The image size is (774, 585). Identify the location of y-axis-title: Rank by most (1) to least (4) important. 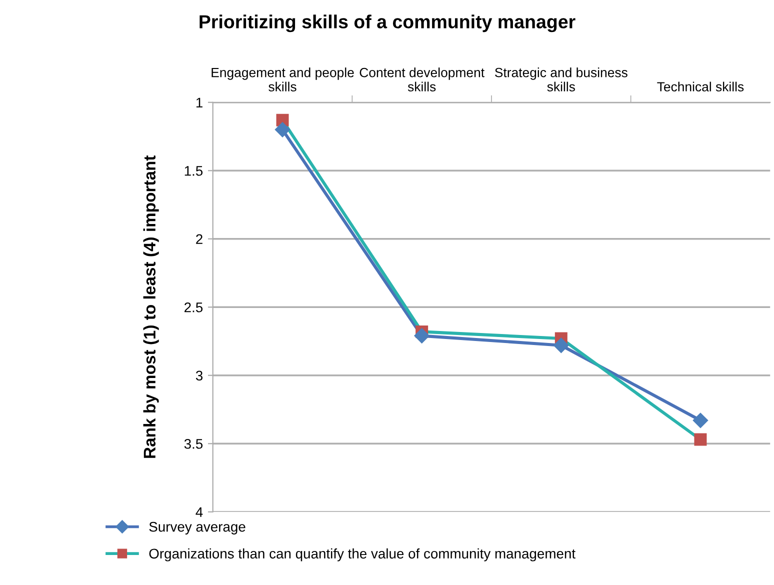
(151, 306).